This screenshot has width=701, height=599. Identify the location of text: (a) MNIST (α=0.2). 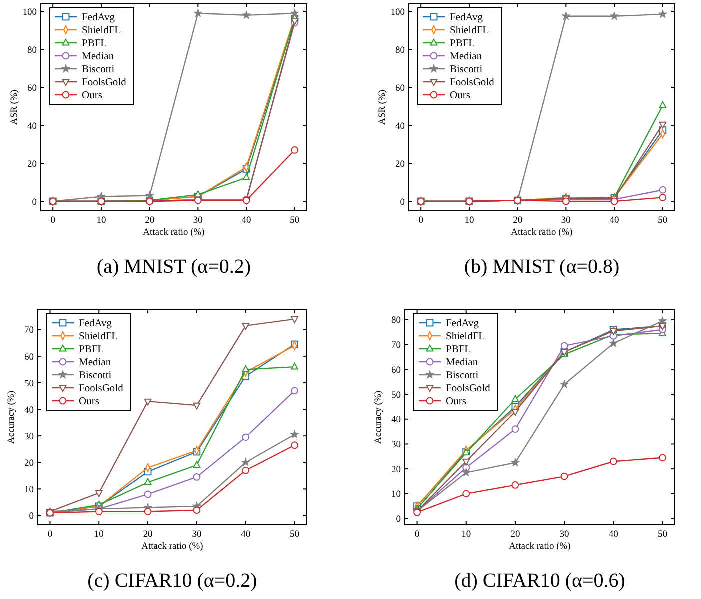
(174, 267).